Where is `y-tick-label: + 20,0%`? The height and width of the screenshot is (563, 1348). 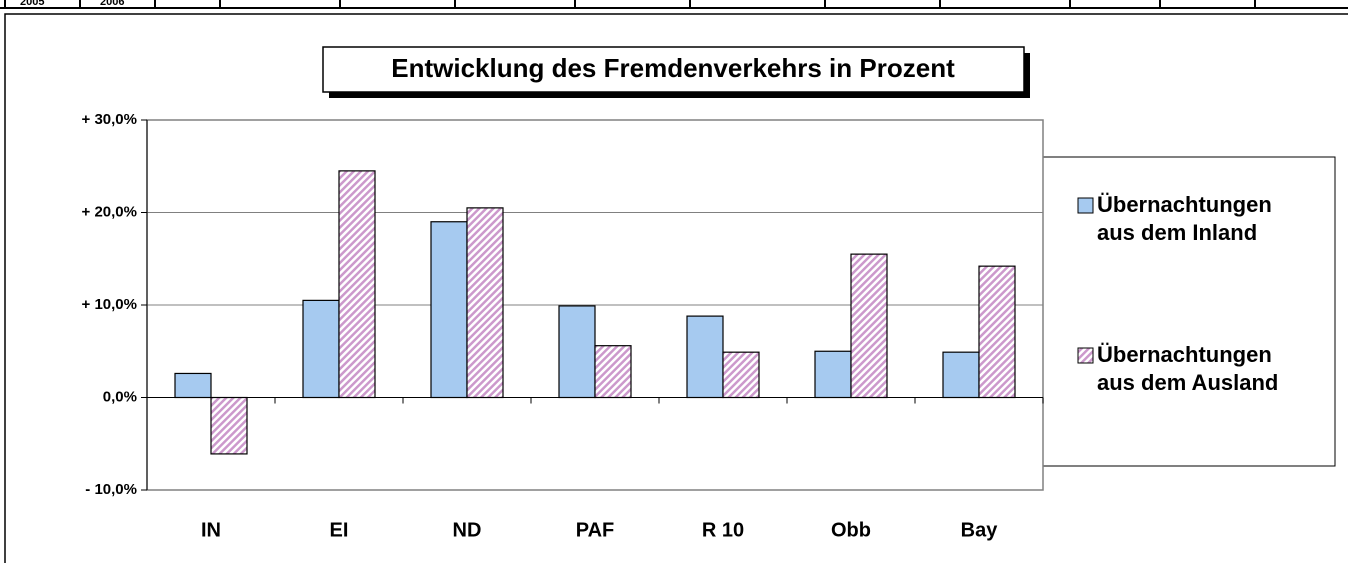
y-tick-label: + 20,0% is located at coordinates (109, 211).